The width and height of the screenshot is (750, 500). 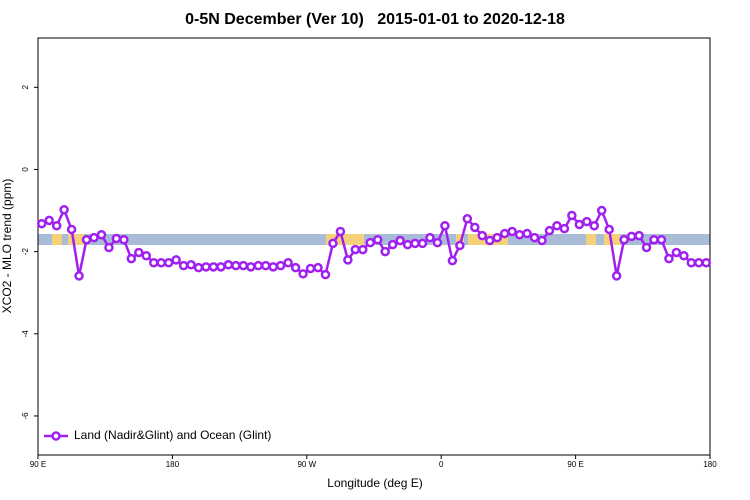 What do you see at coordinates (7, 246) in the screenshot?
I see `y-axis-label: XCO2 - MLO trend (ppm)` at bounding box center [7, 246].